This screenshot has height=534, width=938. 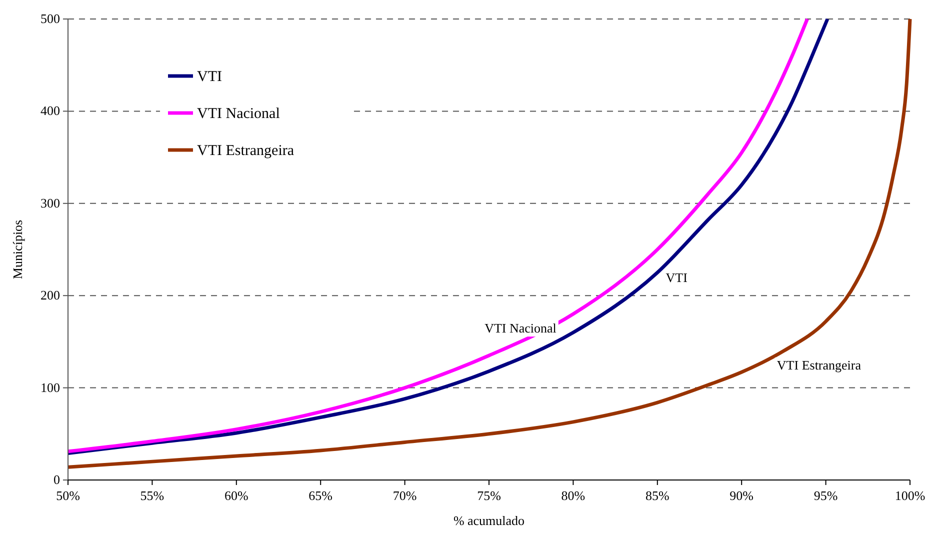 I want to click on y-tick-label: 300, so click(x=50, y=202).